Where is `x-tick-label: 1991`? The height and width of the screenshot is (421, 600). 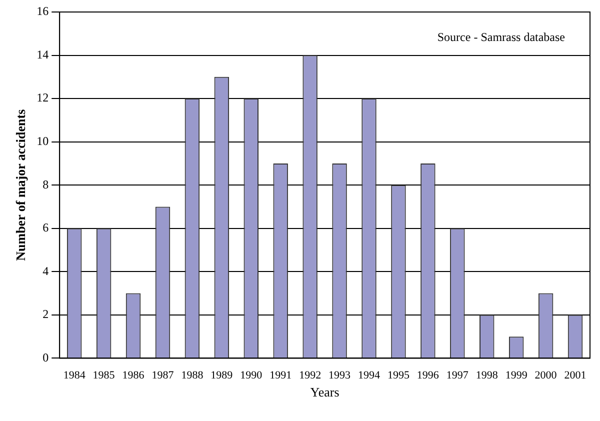 x-tick-label: 1991 is located at coordinates (281, 376).